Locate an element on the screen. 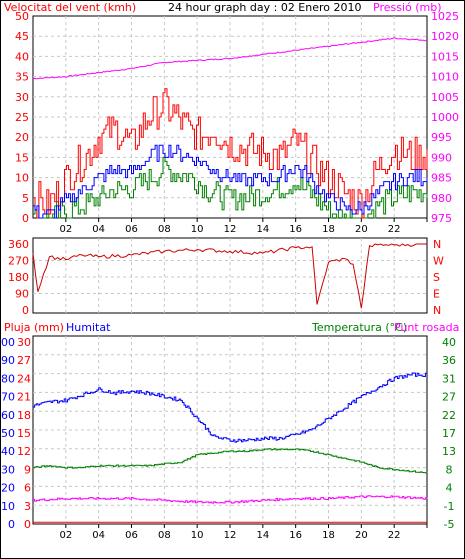 The image size is (465, 559). rain-tick-label: 18 is located at coordinates (24, 415).